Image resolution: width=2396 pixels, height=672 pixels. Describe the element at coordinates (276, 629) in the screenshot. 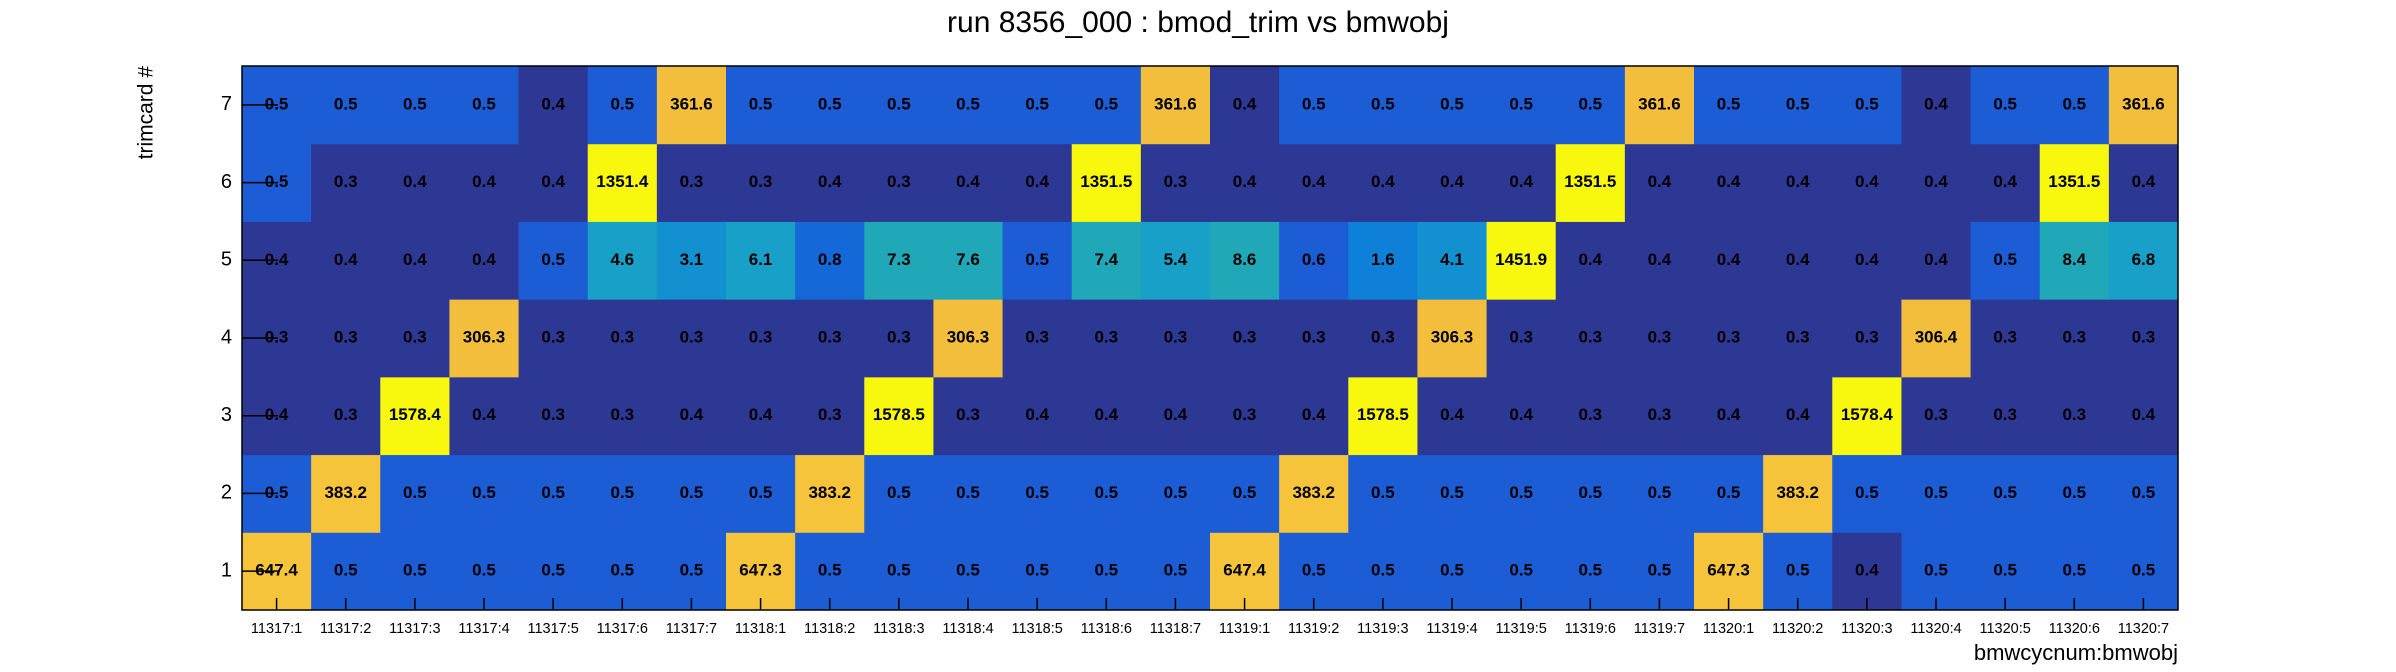

I see `x-tick-label: 11317:1` at that location.